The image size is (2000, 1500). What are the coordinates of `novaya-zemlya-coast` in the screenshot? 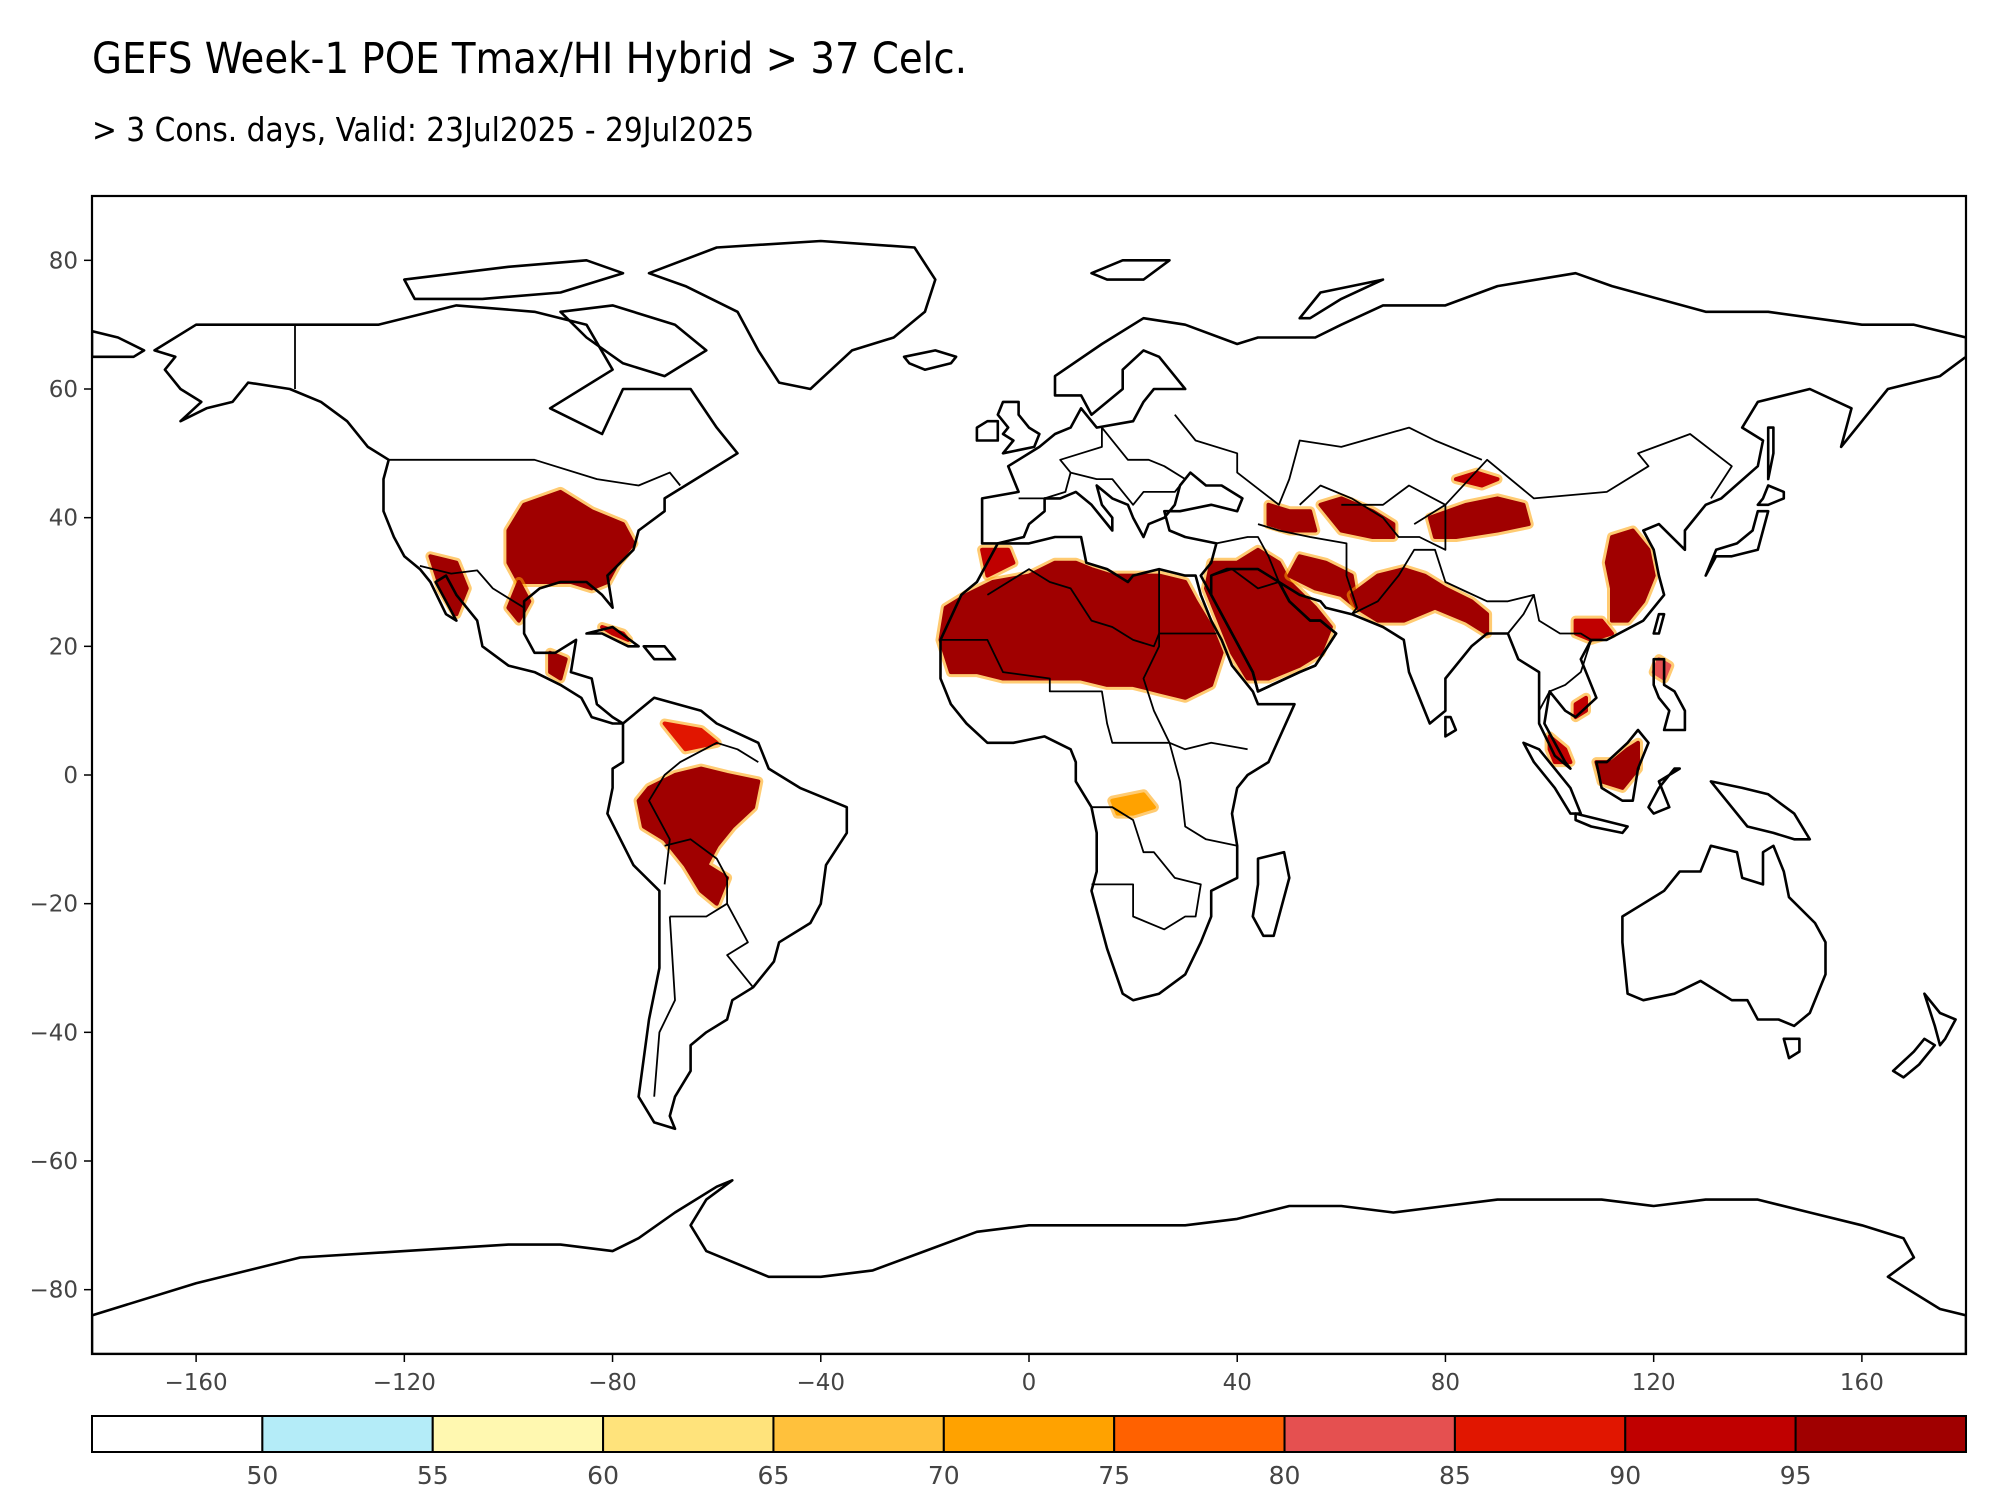 It's located at (1341, 299).